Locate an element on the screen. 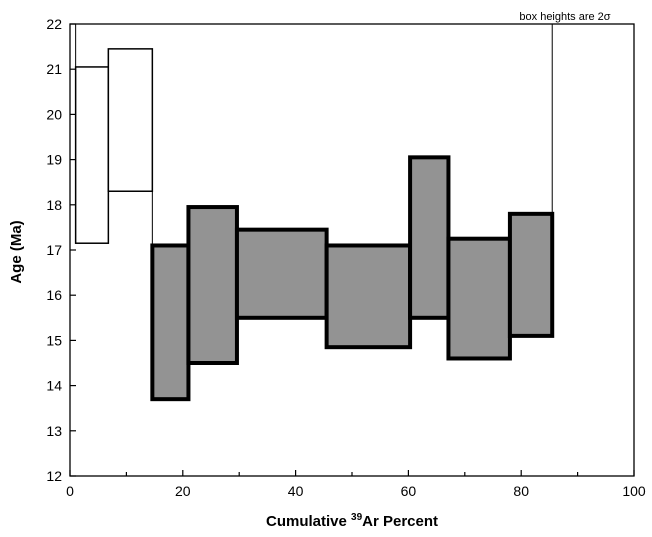  x-tick-label: 80 is located at coordinates (521, 491).